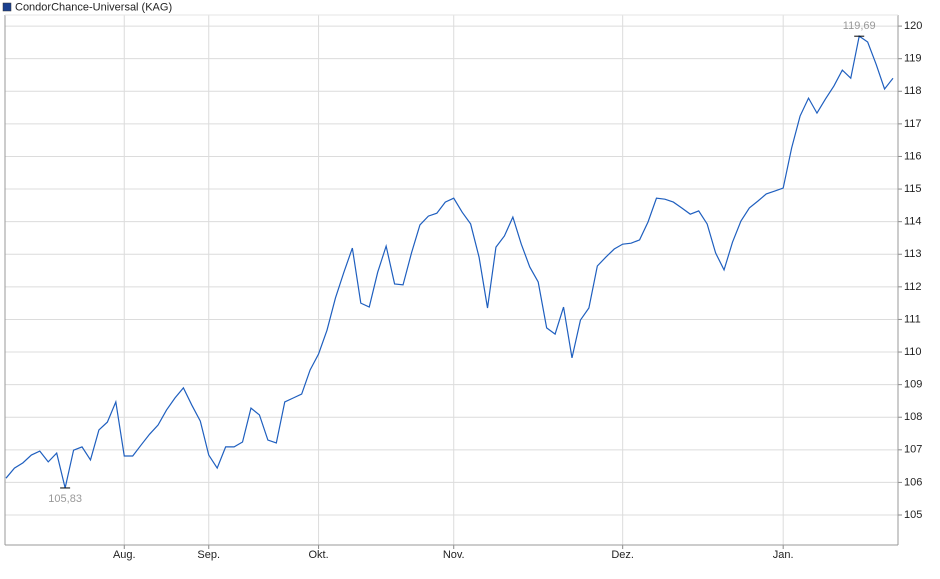 Image resolution: width=940 pixels, height=579 pixels. Describe the element at coordinates (7, 7) in the screenshot. I see `legend-swatch` at that location.